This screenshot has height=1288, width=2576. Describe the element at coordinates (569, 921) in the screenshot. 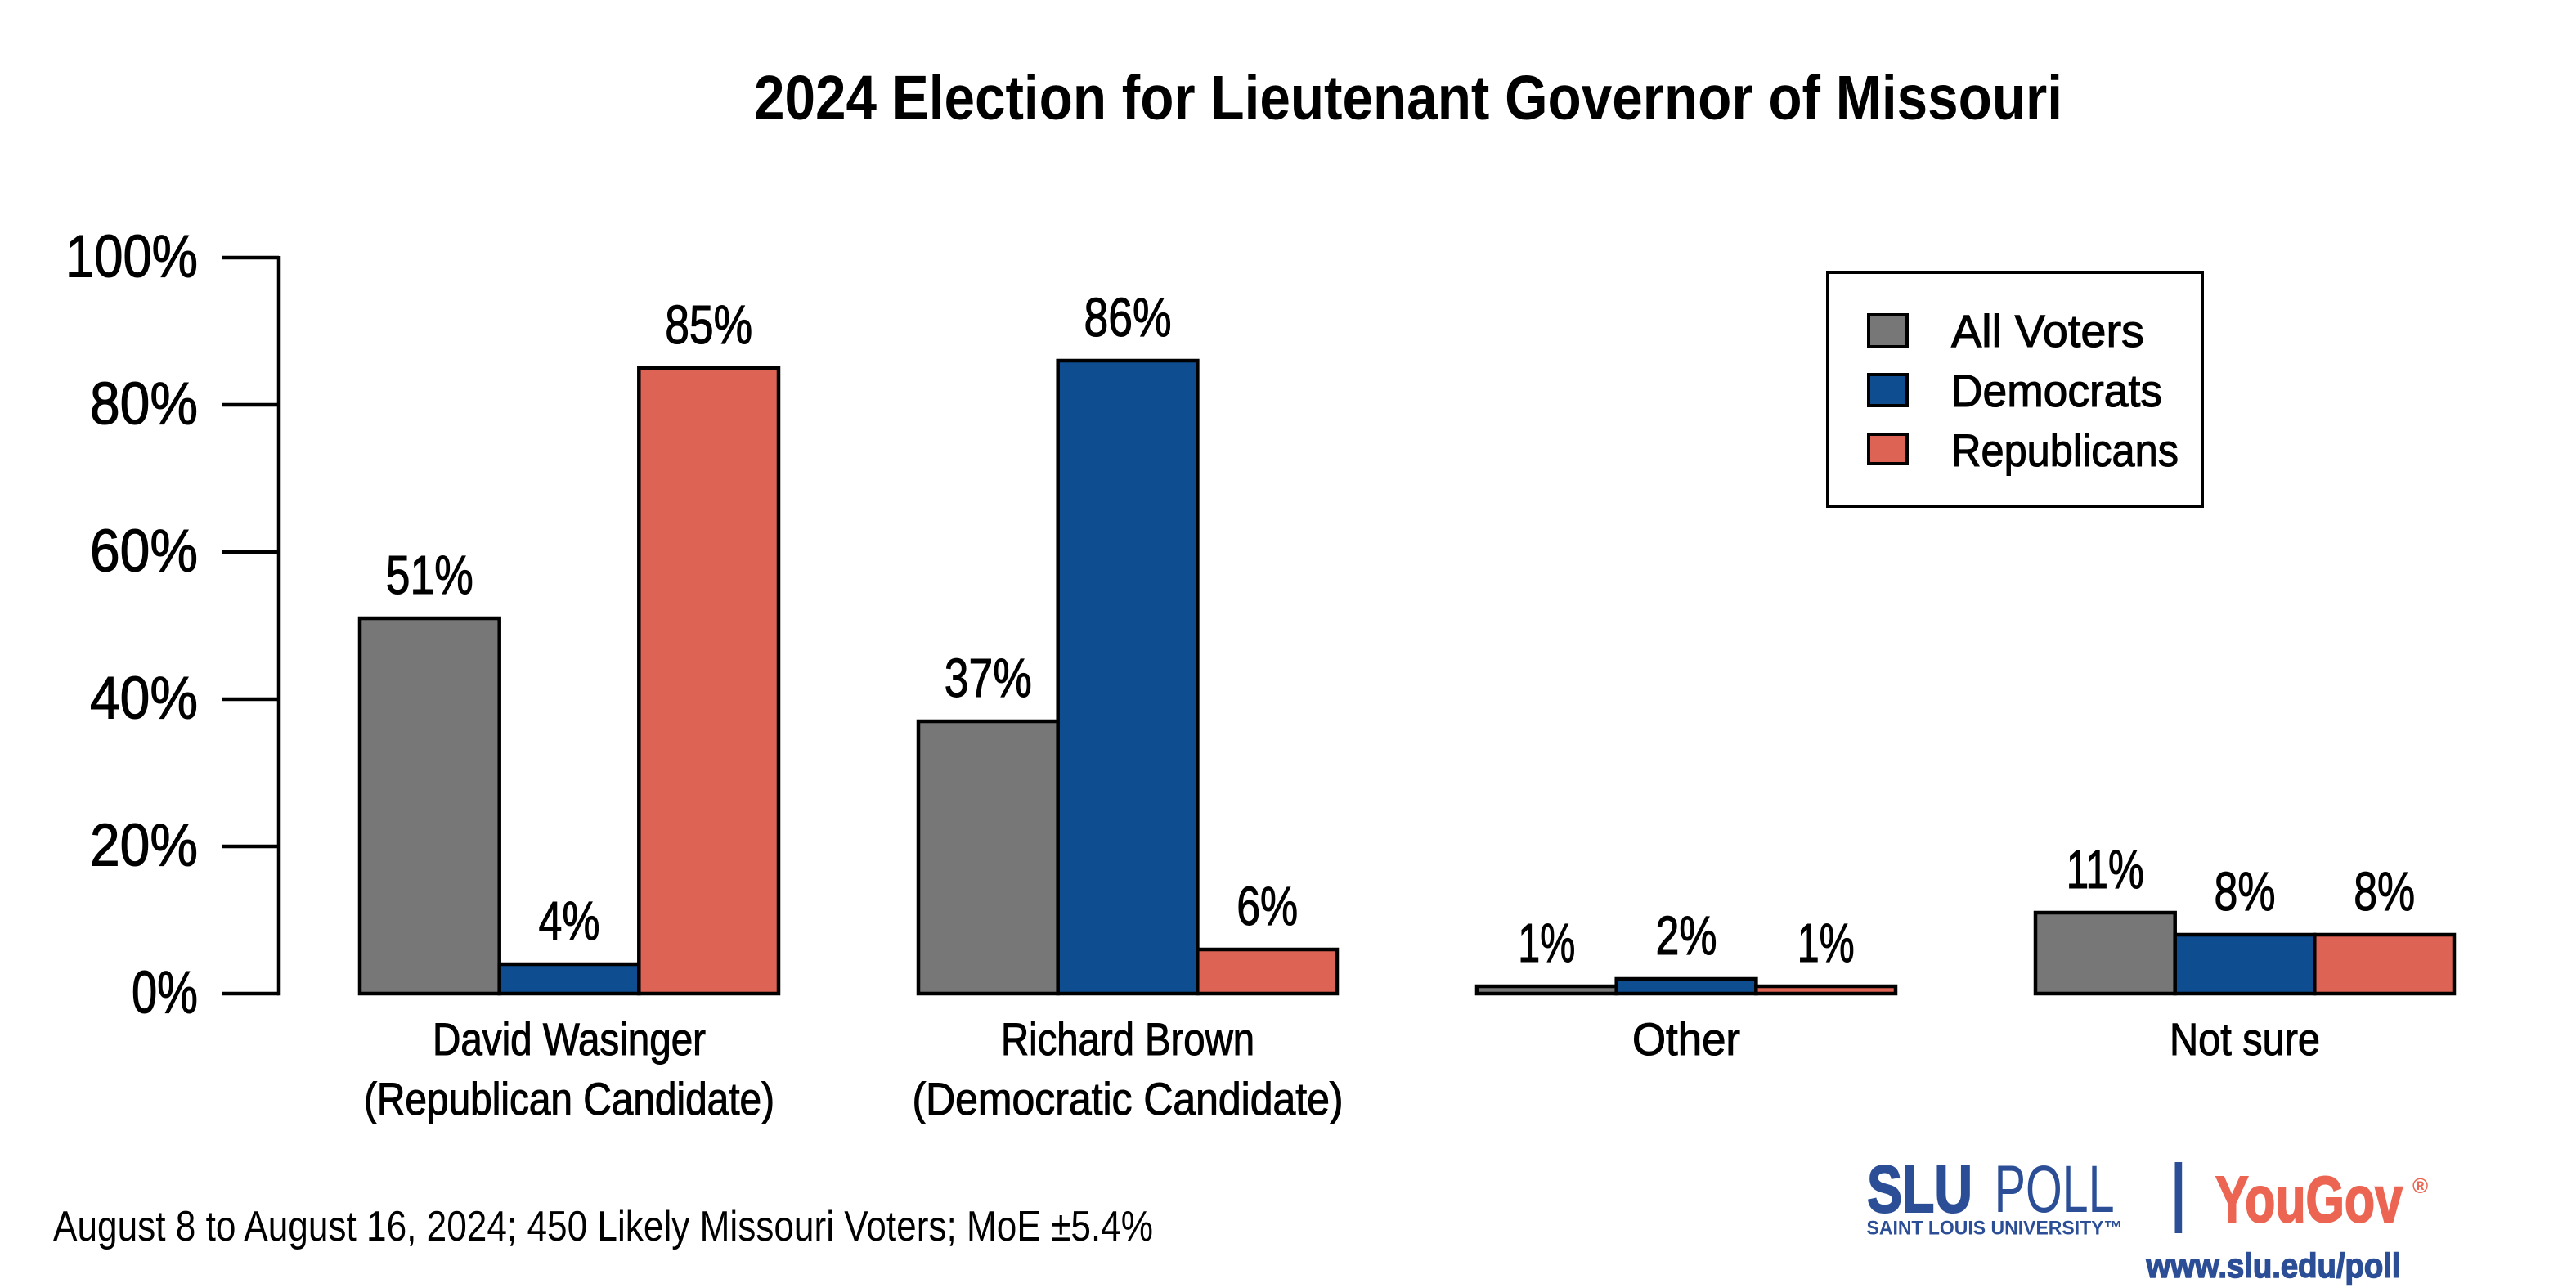

I see `svg-text: 4%` at that location.